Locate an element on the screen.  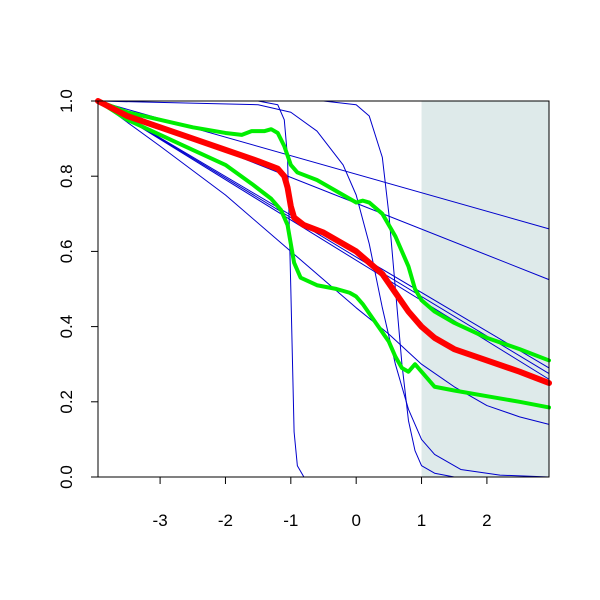
y-tick-label: 0.6 is located at coordinates (66, 252).